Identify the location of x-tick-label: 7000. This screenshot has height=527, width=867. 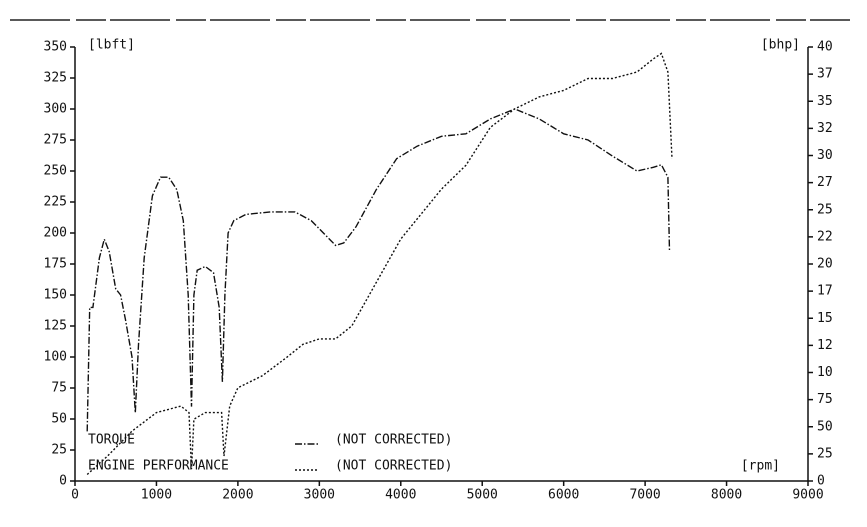
(644, 495).